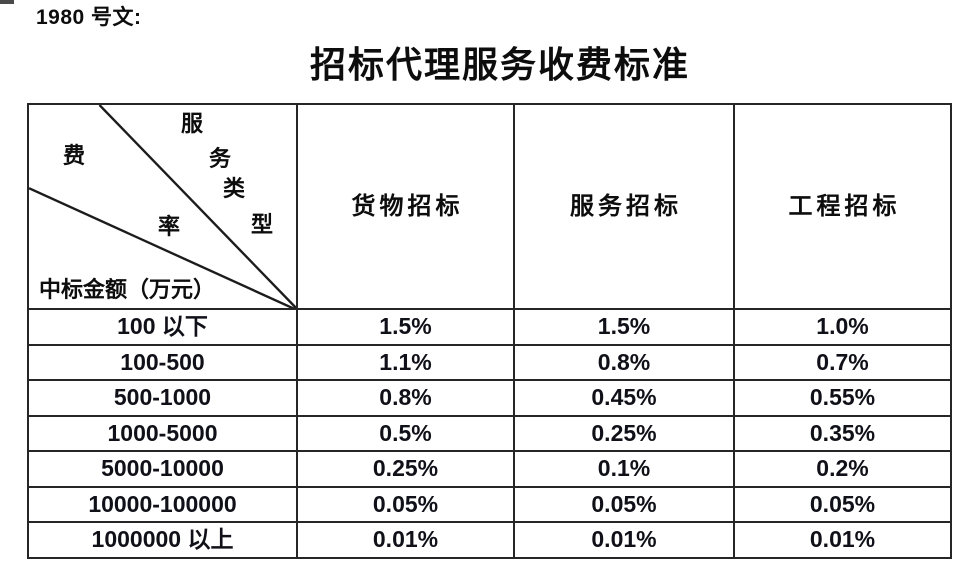 The height and width of the screenshot is (581, 976). Describe the element at coordinates (169, 226) in the screenshot. I see `corner-fee-rate-char: 率` at that location.